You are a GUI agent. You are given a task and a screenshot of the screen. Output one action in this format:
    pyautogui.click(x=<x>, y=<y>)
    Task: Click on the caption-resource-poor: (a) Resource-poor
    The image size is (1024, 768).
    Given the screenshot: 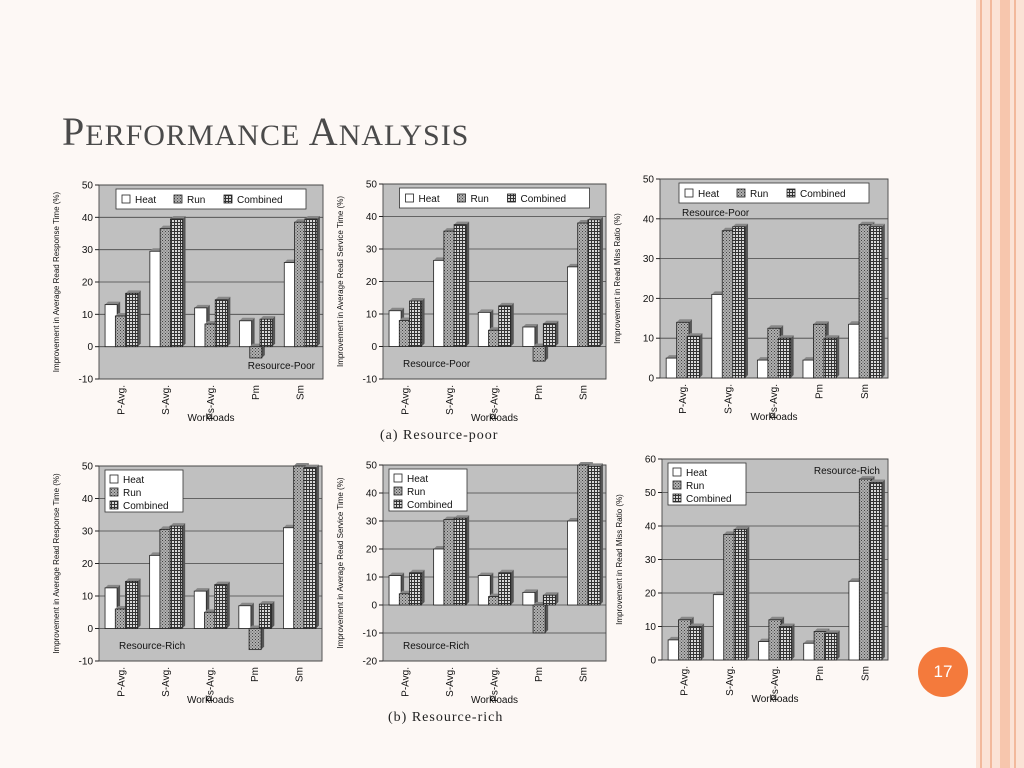 What is the action you would take?
    pyautogui.click(x=439, y=435)
    